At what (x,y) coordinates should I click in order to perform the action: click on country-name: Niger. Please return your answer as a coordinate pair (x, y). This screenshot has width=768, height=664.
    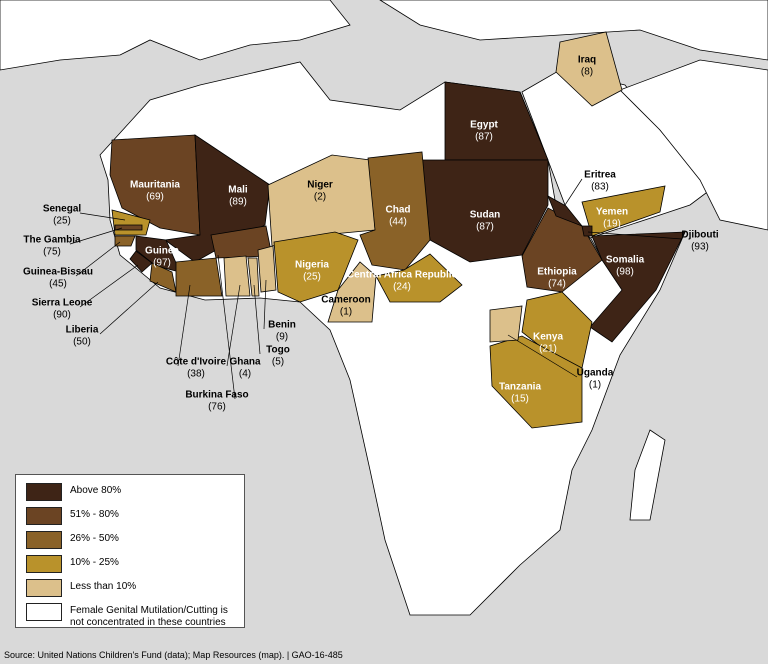
    Looking at the image, I should click on (320, 185).